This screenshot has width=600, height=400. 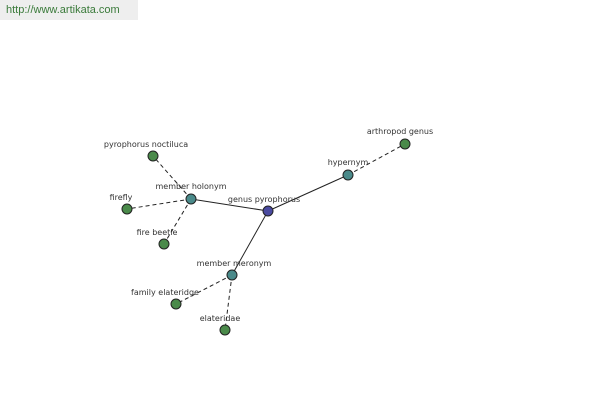 I want to click on node-label: member meronym, so click(x=234, y=263).